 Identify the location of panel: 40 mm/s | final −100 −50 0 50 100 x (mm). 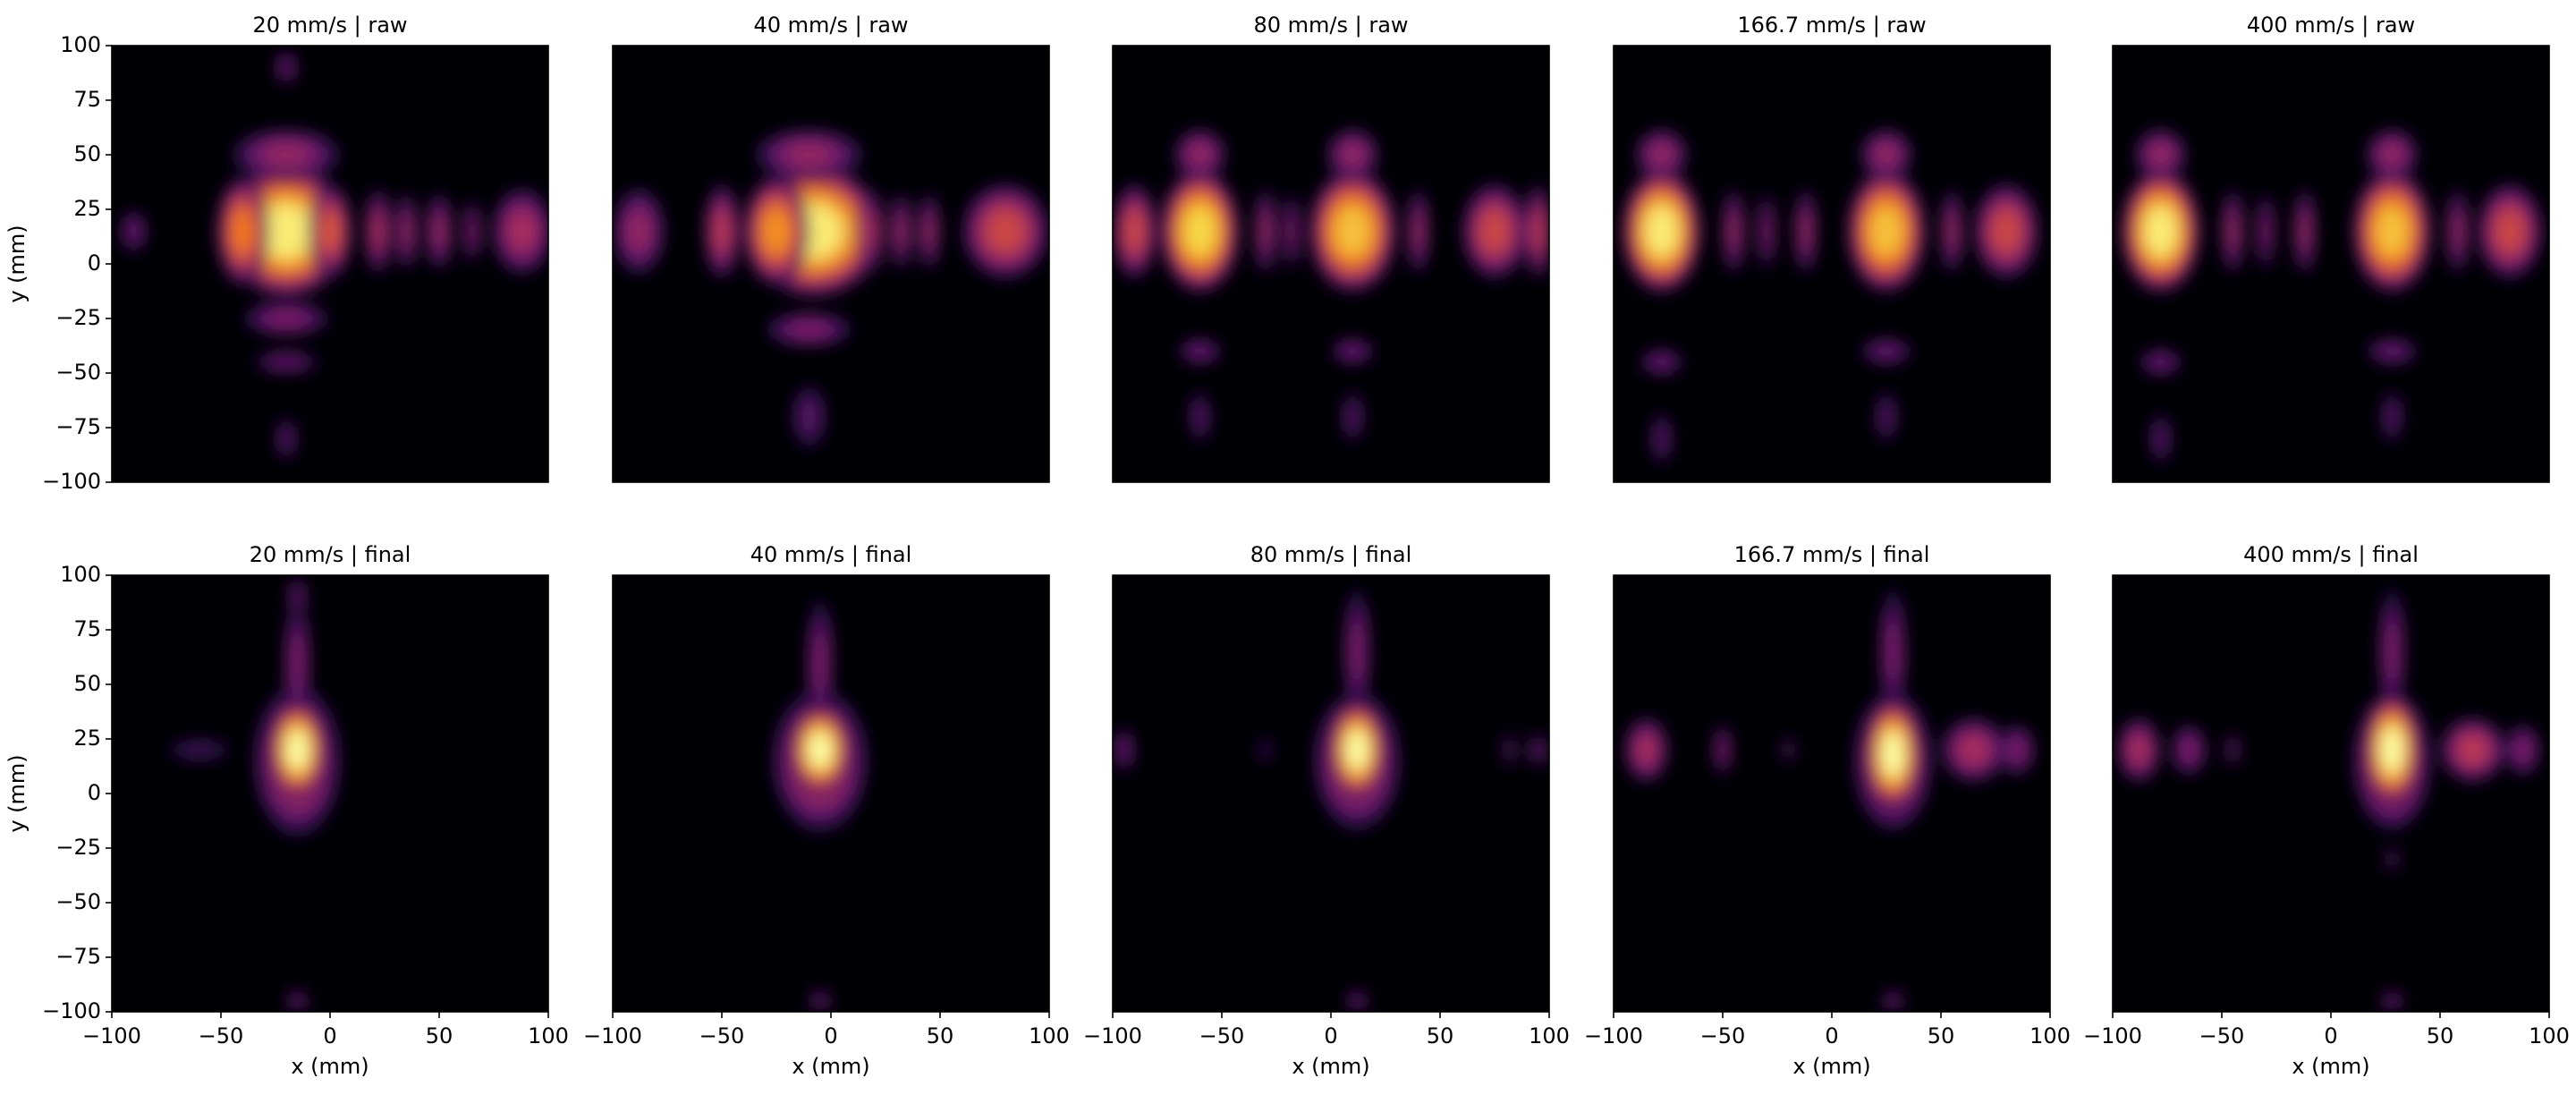
(826, 810).